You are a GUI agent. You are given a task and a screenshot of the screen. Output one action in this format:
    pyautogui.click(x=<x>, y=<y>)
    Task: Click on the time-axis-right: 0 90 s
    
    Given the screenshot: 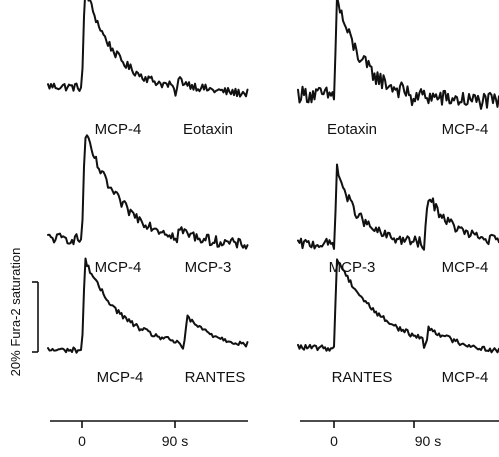 What is the action you would take?
    pyautogui.click(x=399, y=434)
    